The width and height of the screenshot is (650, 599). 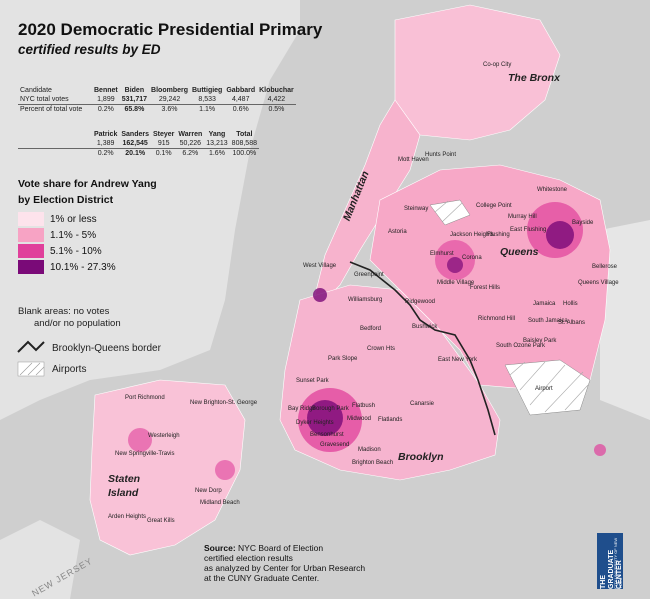 I want to click on legend-label: 1% or less, so click(x=73, y=219).